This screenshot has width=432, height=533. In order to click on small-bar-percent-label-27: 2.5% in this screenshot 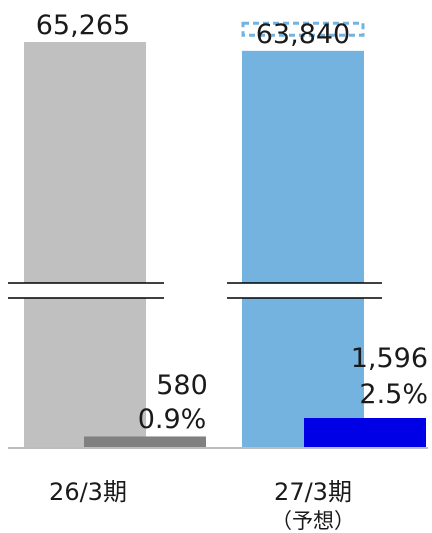, I will do `click(393, 394)`.